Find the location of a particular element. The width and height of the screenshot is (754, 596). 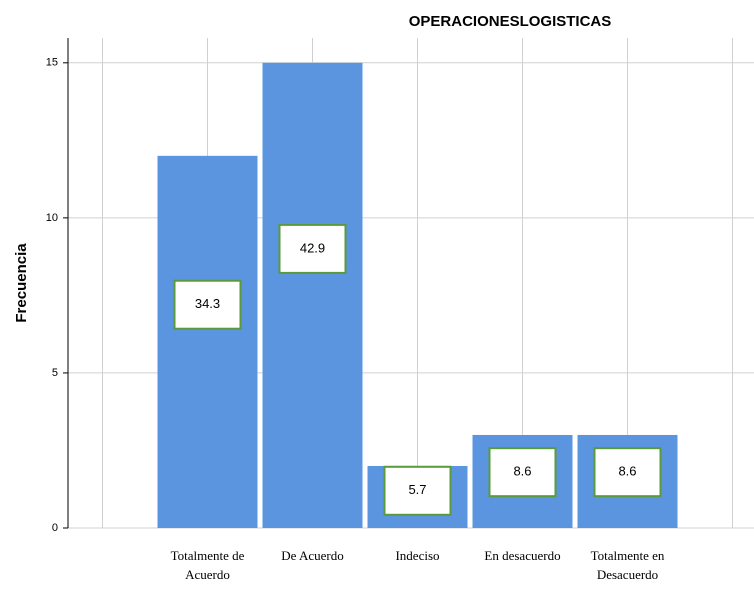

x-tick-label: En desacuerdo is located at coordinates (522, 555).